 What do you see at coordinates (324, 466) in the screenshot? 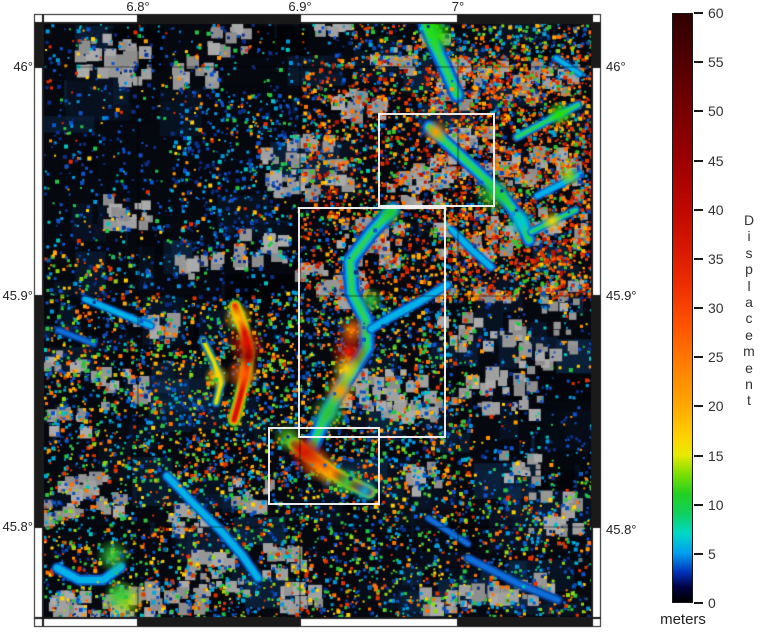
I see `inset-box-south` at bounding box center [324, 466].